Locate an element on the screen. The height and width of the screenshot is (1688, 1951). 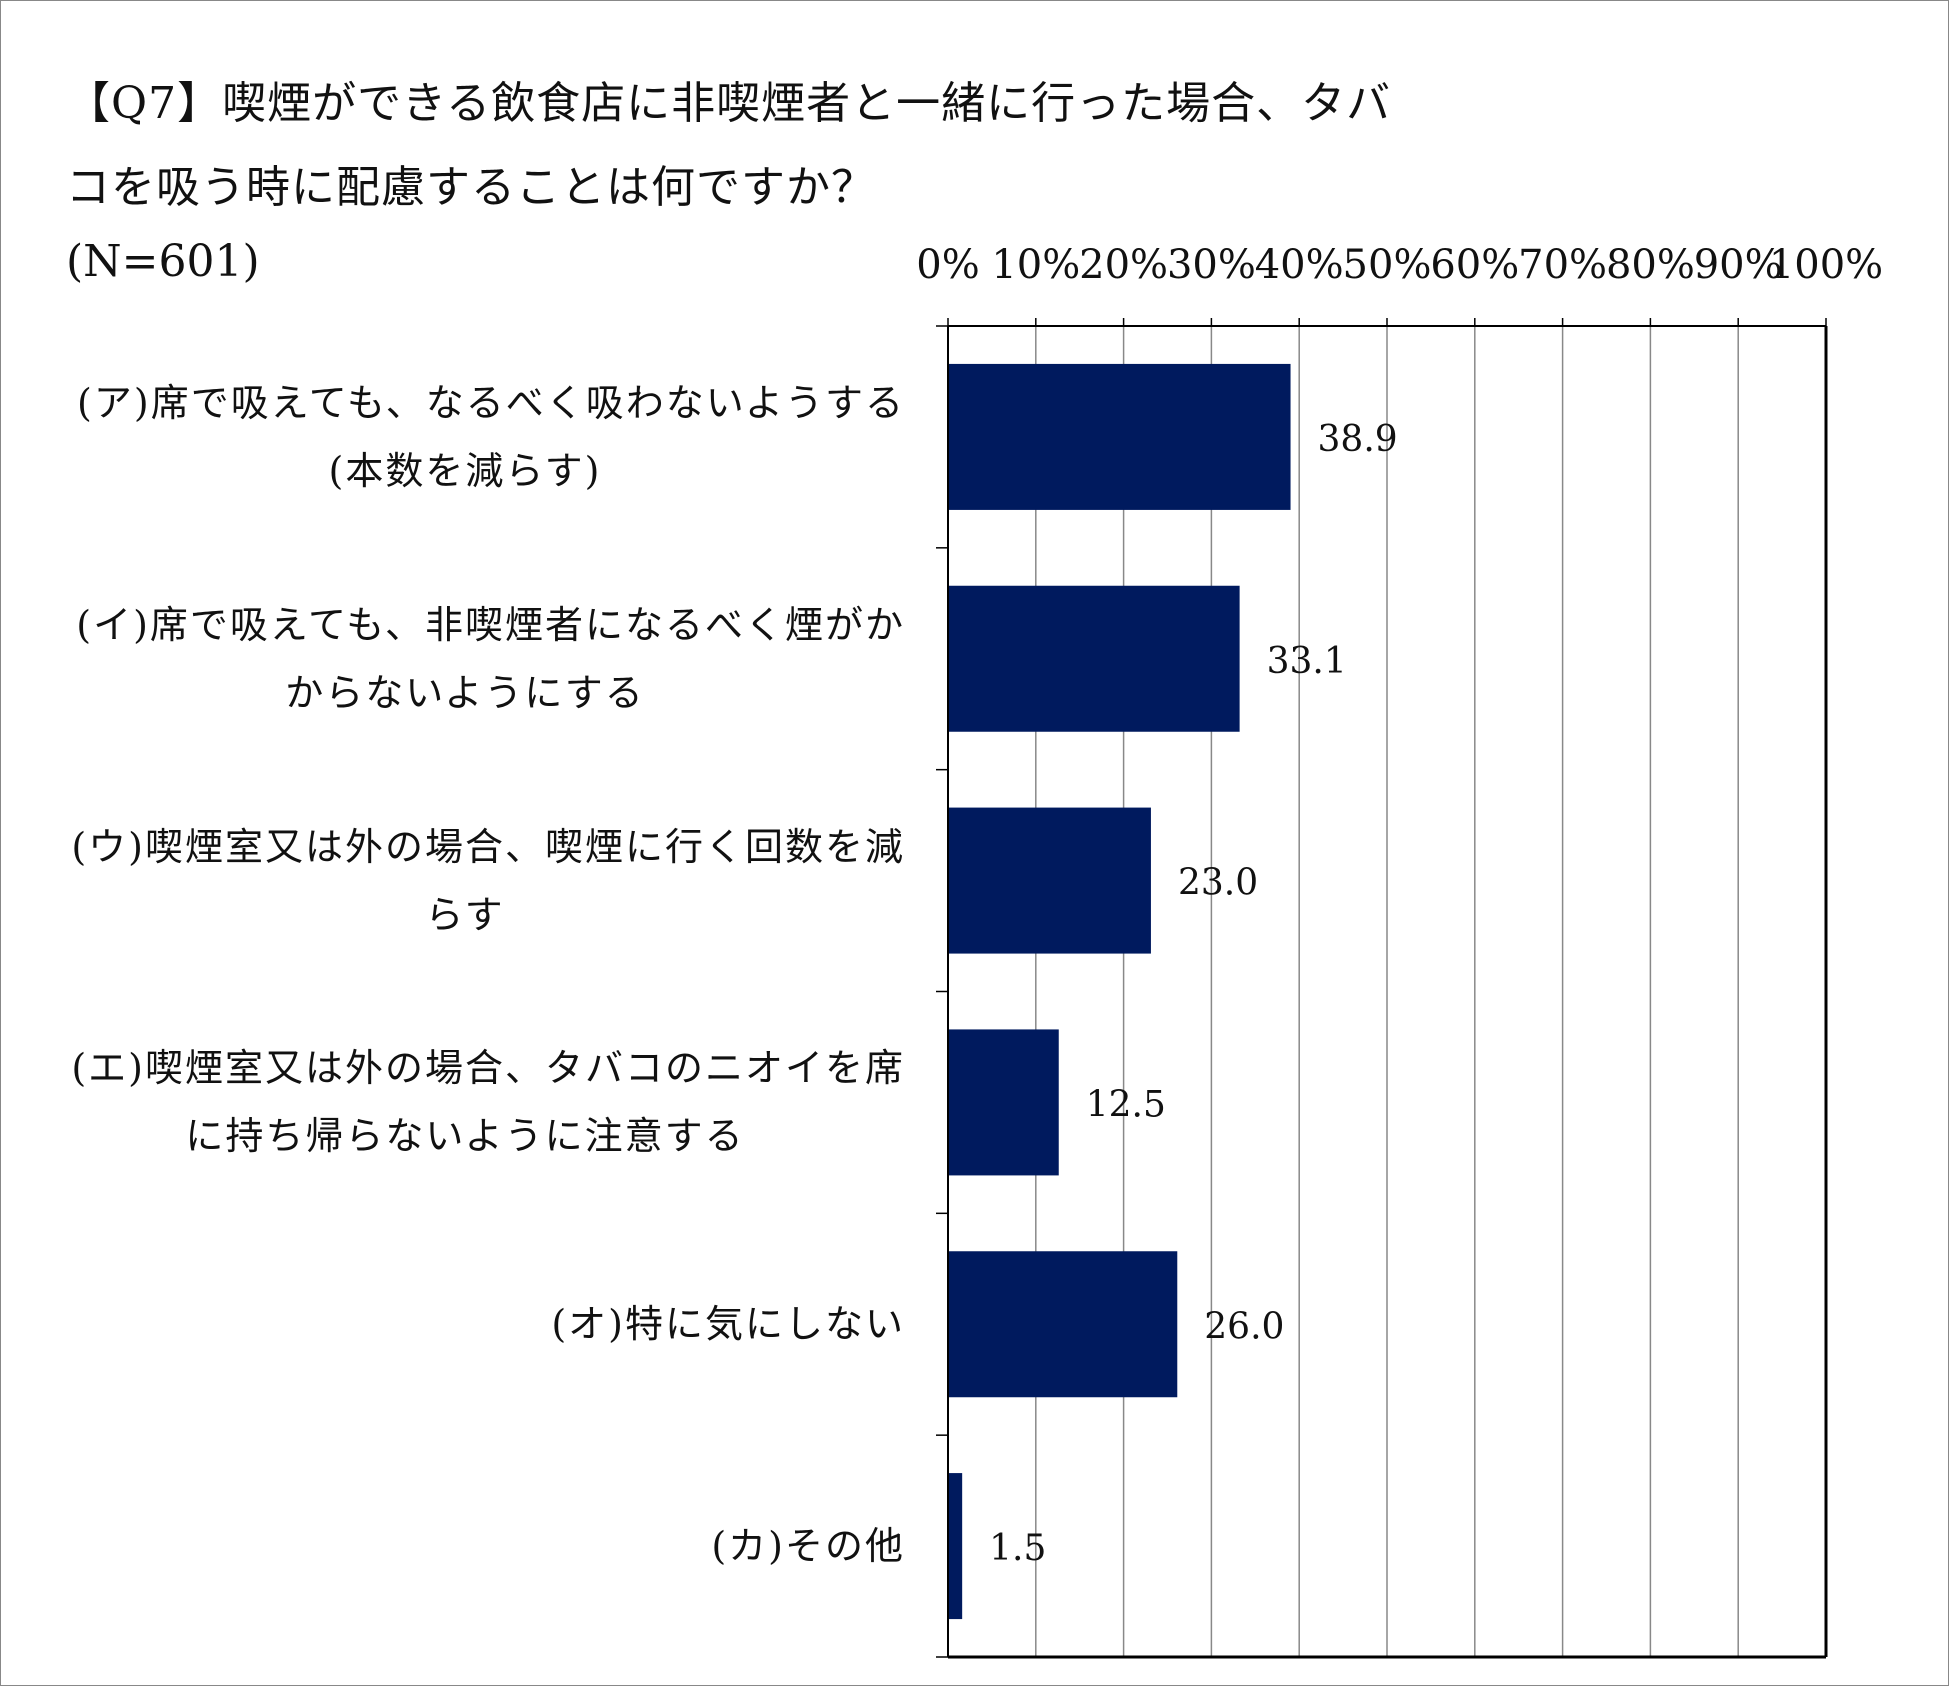
sample-size-label: (N=601) is located at coordinates (163, 261).